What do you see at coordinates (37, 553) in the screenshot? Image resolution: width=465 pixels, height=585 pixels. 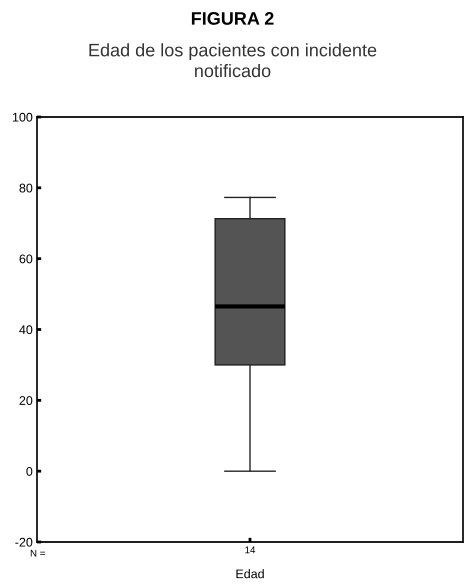 I see `text: N =` at bounding box center [37, 553].